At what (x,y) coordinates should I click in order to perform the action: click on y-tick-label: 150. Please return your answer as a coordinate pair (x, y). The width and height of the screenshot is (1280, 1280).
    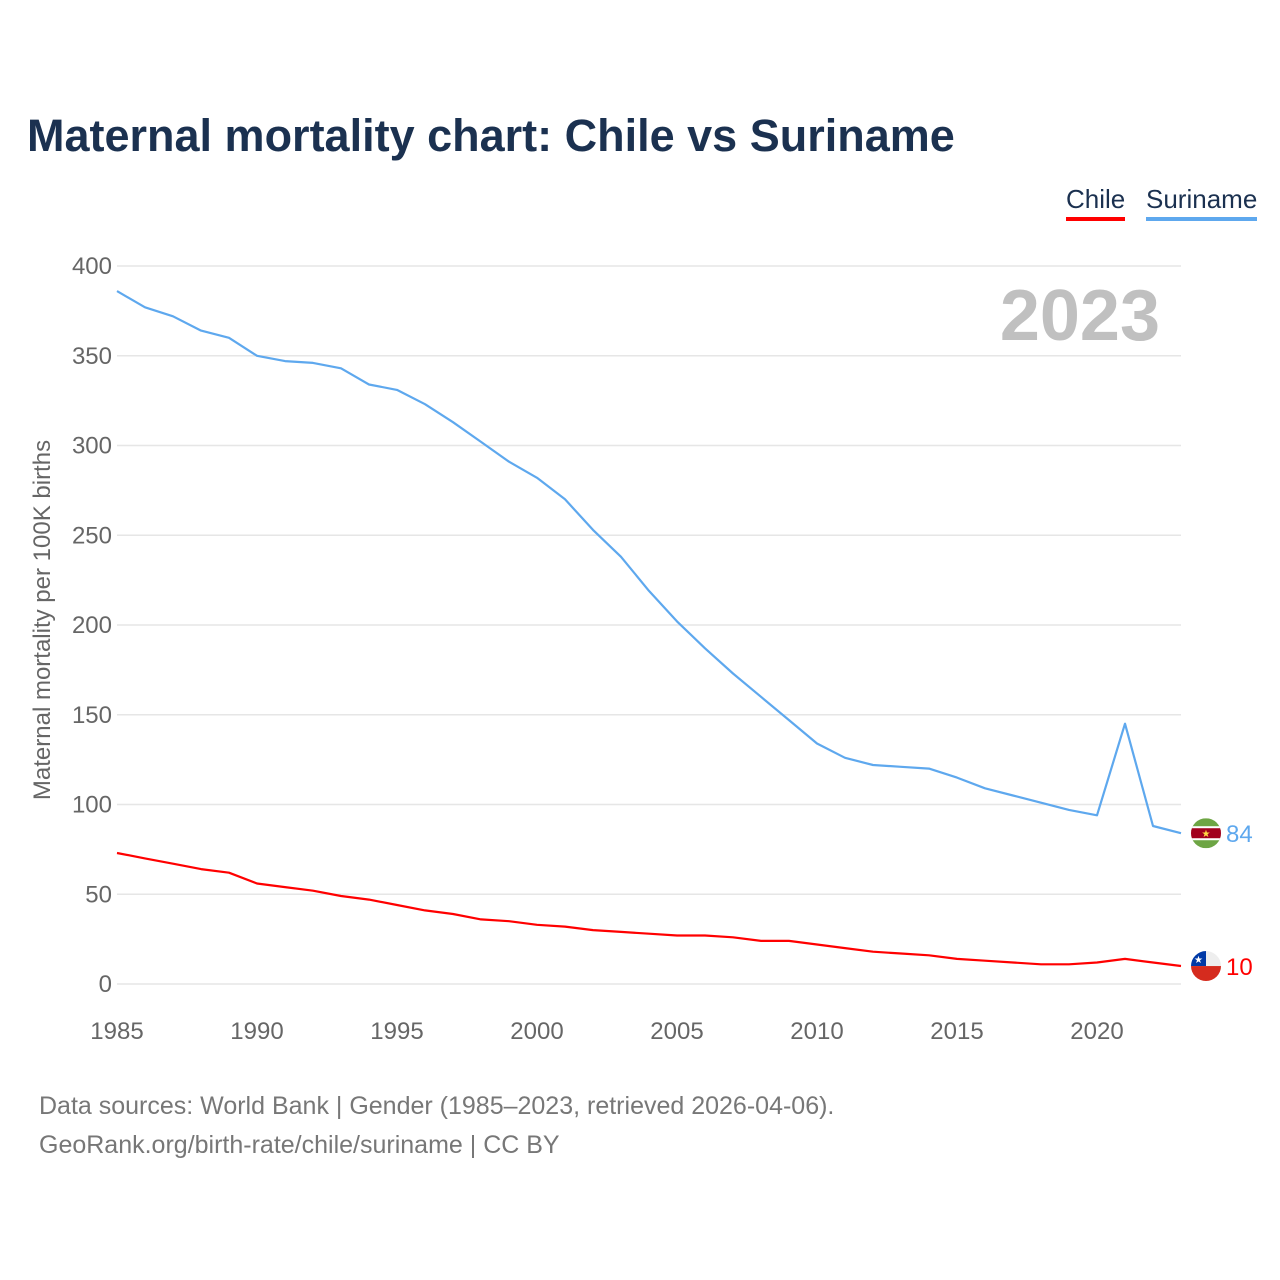
    Looking at the image, I should click on (92, 715).